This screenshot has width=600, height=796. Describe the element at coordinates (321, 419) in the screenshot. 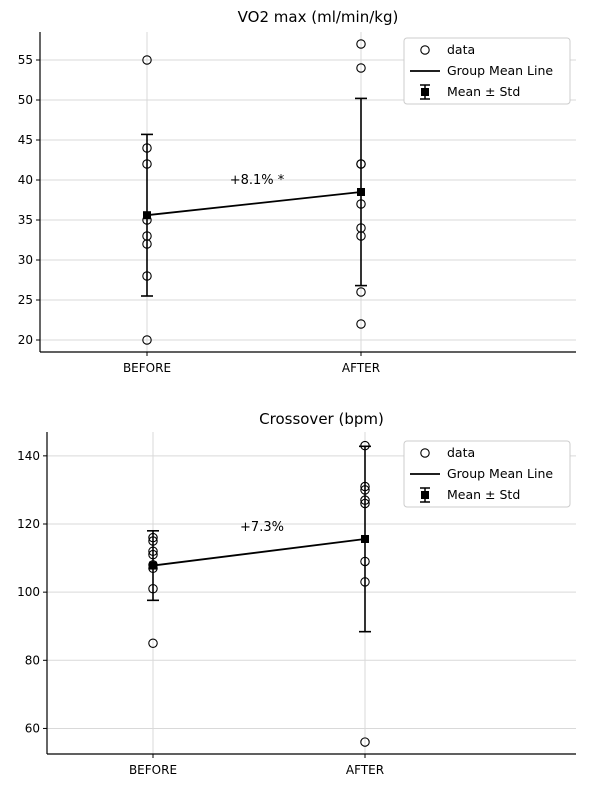

I see `chart-title: Crossover (bpm)` at that location.